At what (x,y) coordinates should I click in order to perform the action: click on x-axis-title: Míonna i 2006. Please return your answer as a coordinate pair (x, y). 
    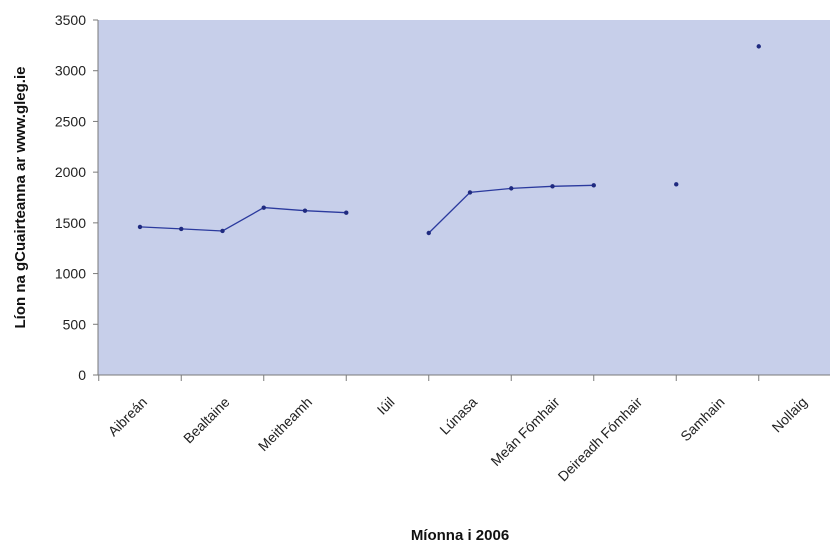
    Looking at the image, I should click on (460, 535).